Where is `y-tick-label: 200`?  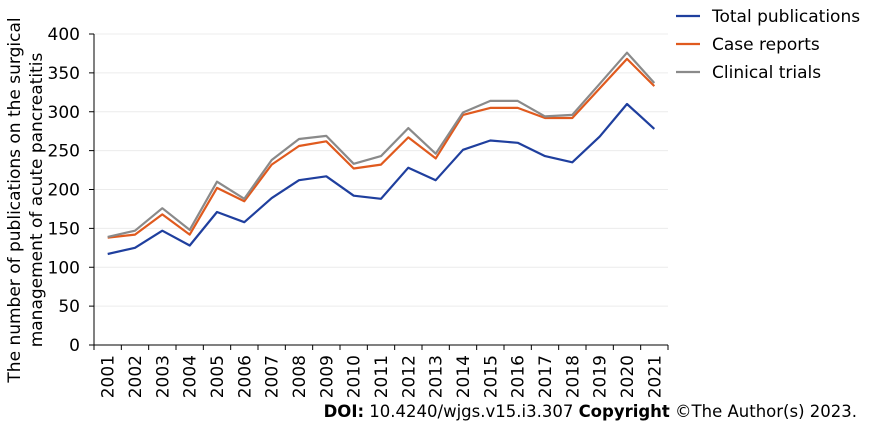
y-tick-label: 200 is located at coordinates (64, 191).